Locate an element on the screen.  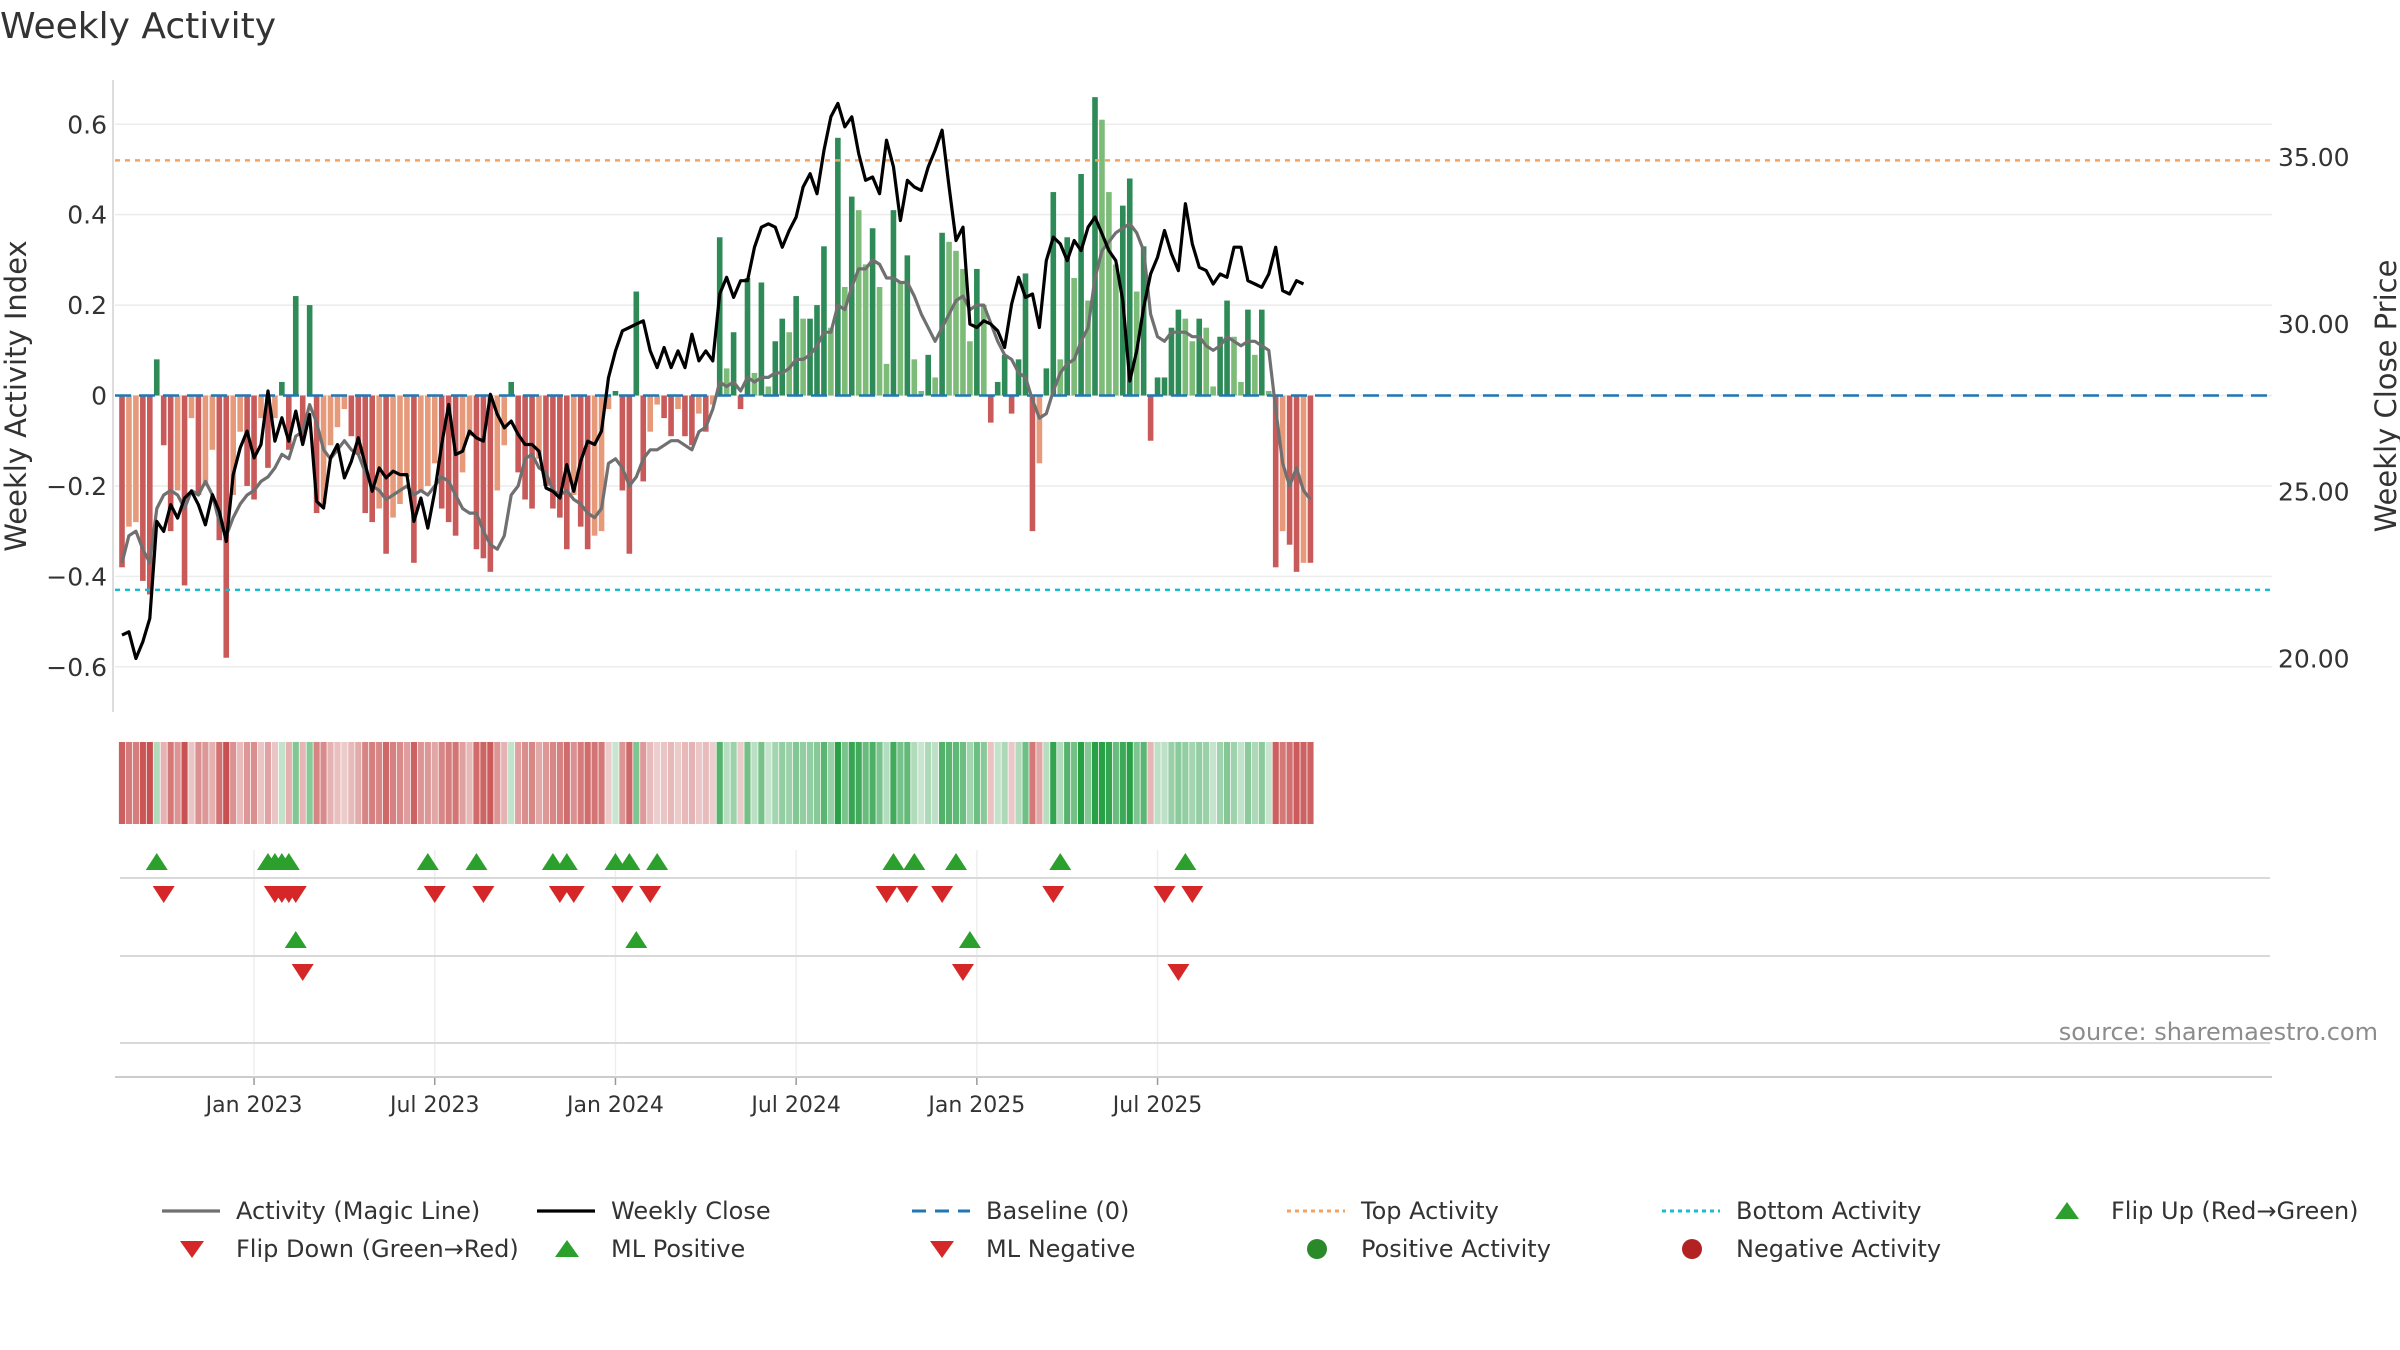
x-tick-label: Jan 2024 is located at coordinates (614, 1105).